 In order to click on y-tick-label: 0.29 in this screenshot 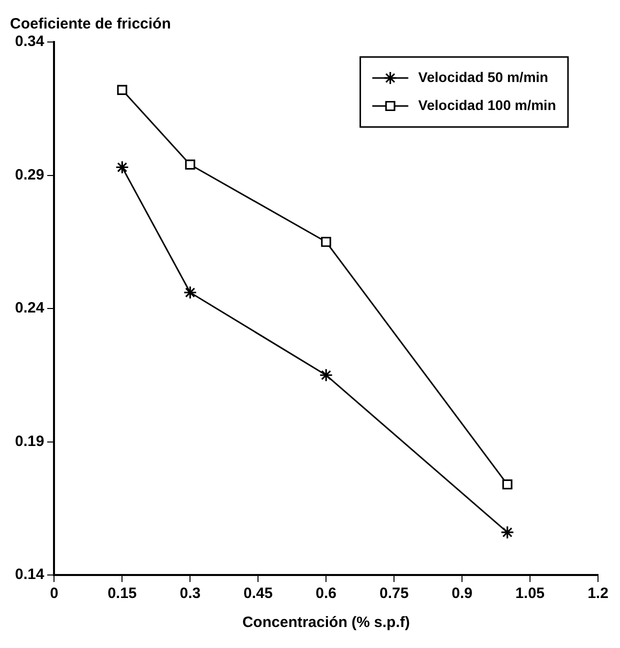, I will do `click(29, 175)`.